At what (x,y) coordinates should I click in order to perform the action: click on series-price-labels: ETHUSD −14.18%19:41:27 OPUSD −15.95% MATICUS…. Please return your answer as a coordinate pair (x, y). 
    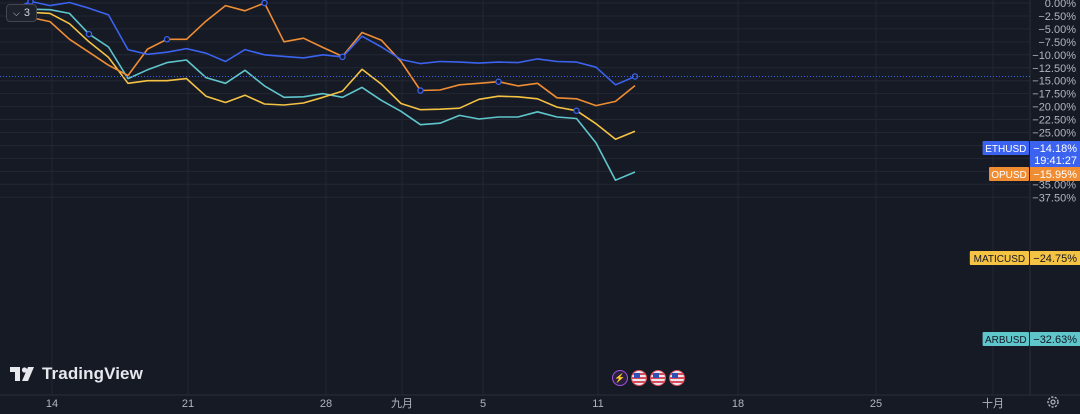
    Looking at the image, I should click on (1024, 243).